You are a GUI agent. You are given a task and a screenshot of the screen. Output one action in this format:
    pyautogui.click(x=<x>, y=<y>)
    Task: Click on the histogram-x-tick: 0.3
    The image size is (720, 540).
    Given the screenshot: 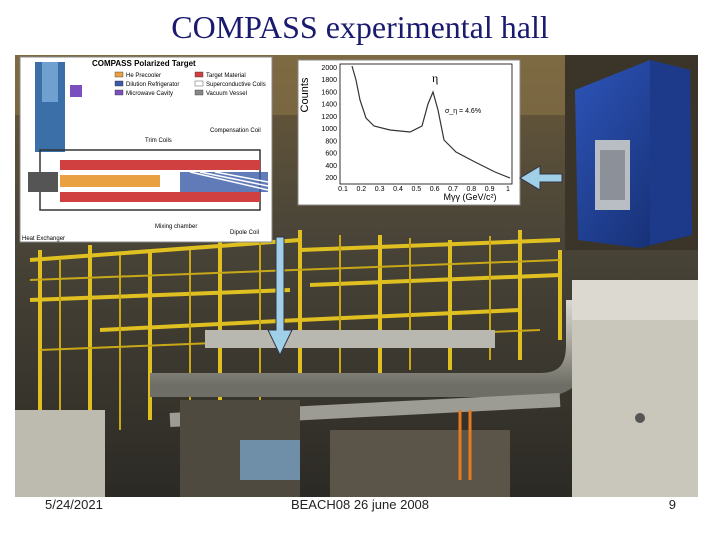 What is the action you would take?
    pyautogui.click(x=380, y=189)
    